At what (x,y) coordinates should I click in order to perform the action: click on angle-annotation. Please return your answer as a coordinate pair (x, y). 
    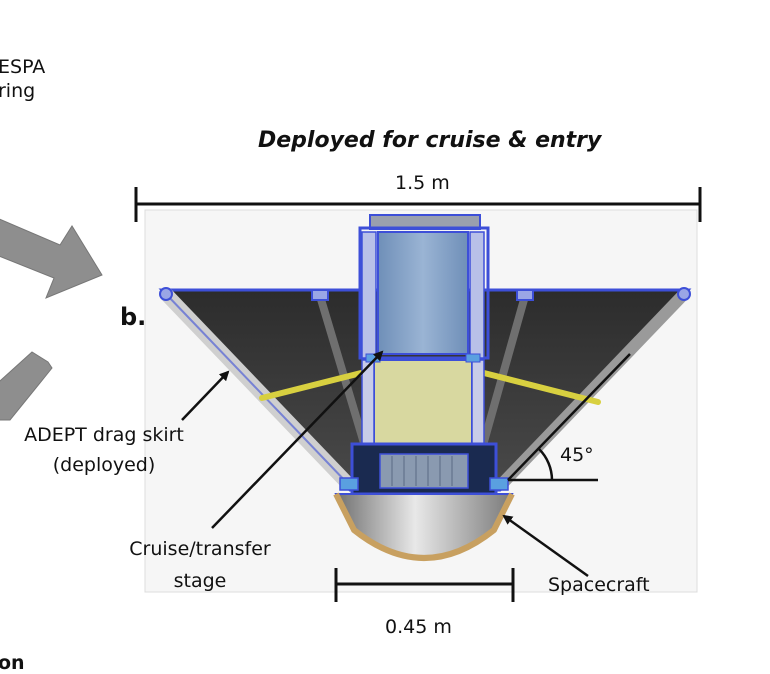
    Looking at the image, I should click on (569, 417).